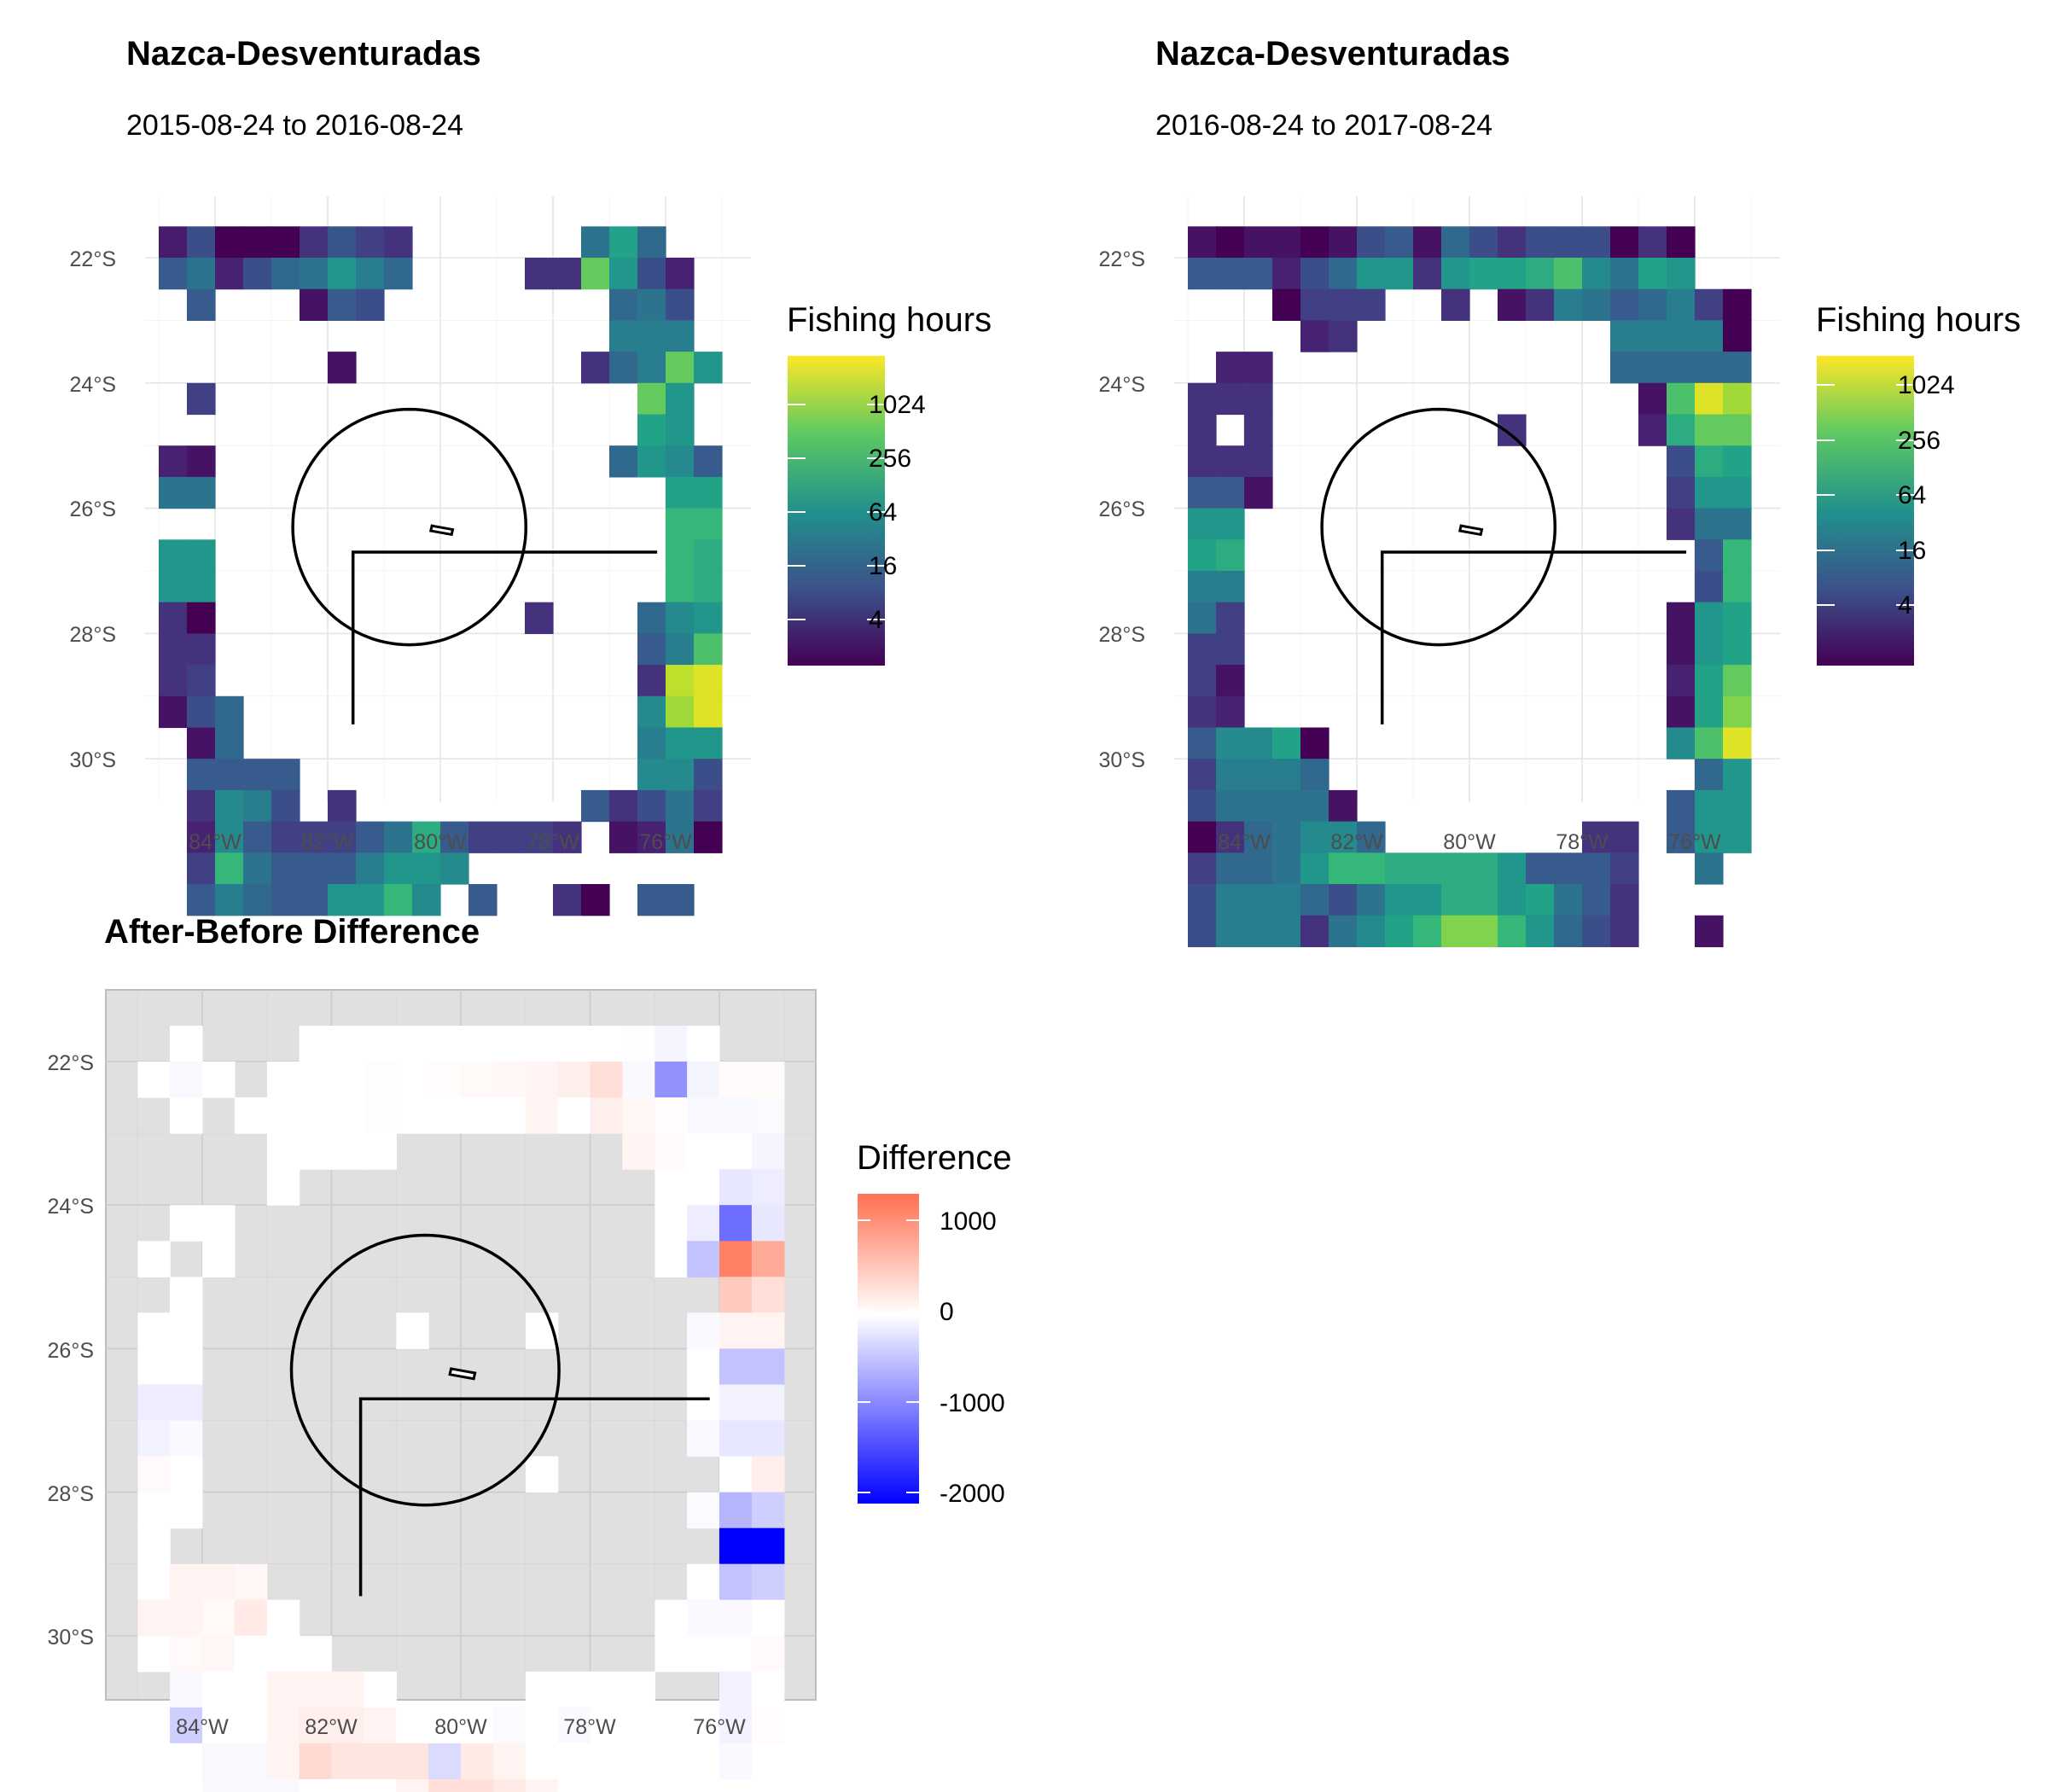 Image resolution: width=2048 pixels, height=1792 pixels. I want to click on legend-after-break-4: 4, so click(1905, 605).